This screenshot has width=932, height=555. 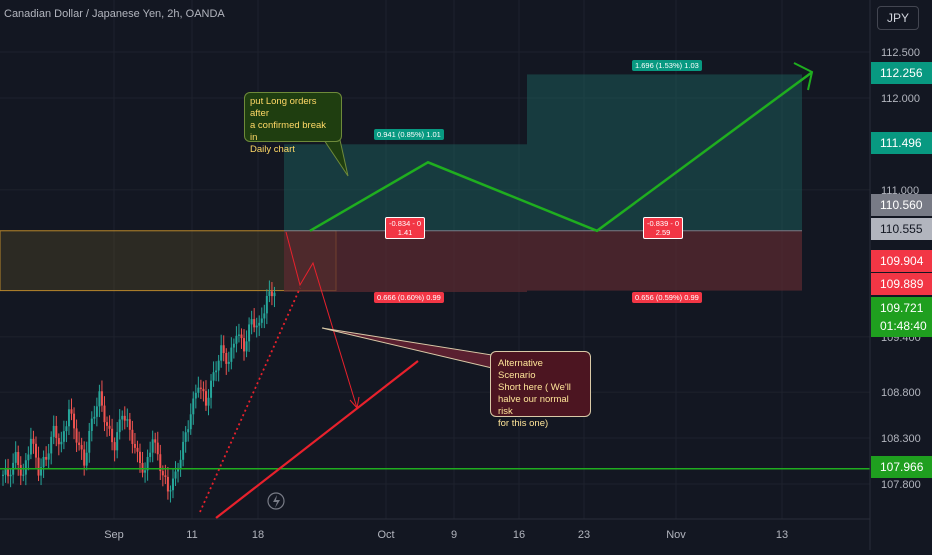 What do you see at coordinates (902, 308) in the screenshot?
I see `price-tag-label: 109.721` at bounding box center [902, 308].